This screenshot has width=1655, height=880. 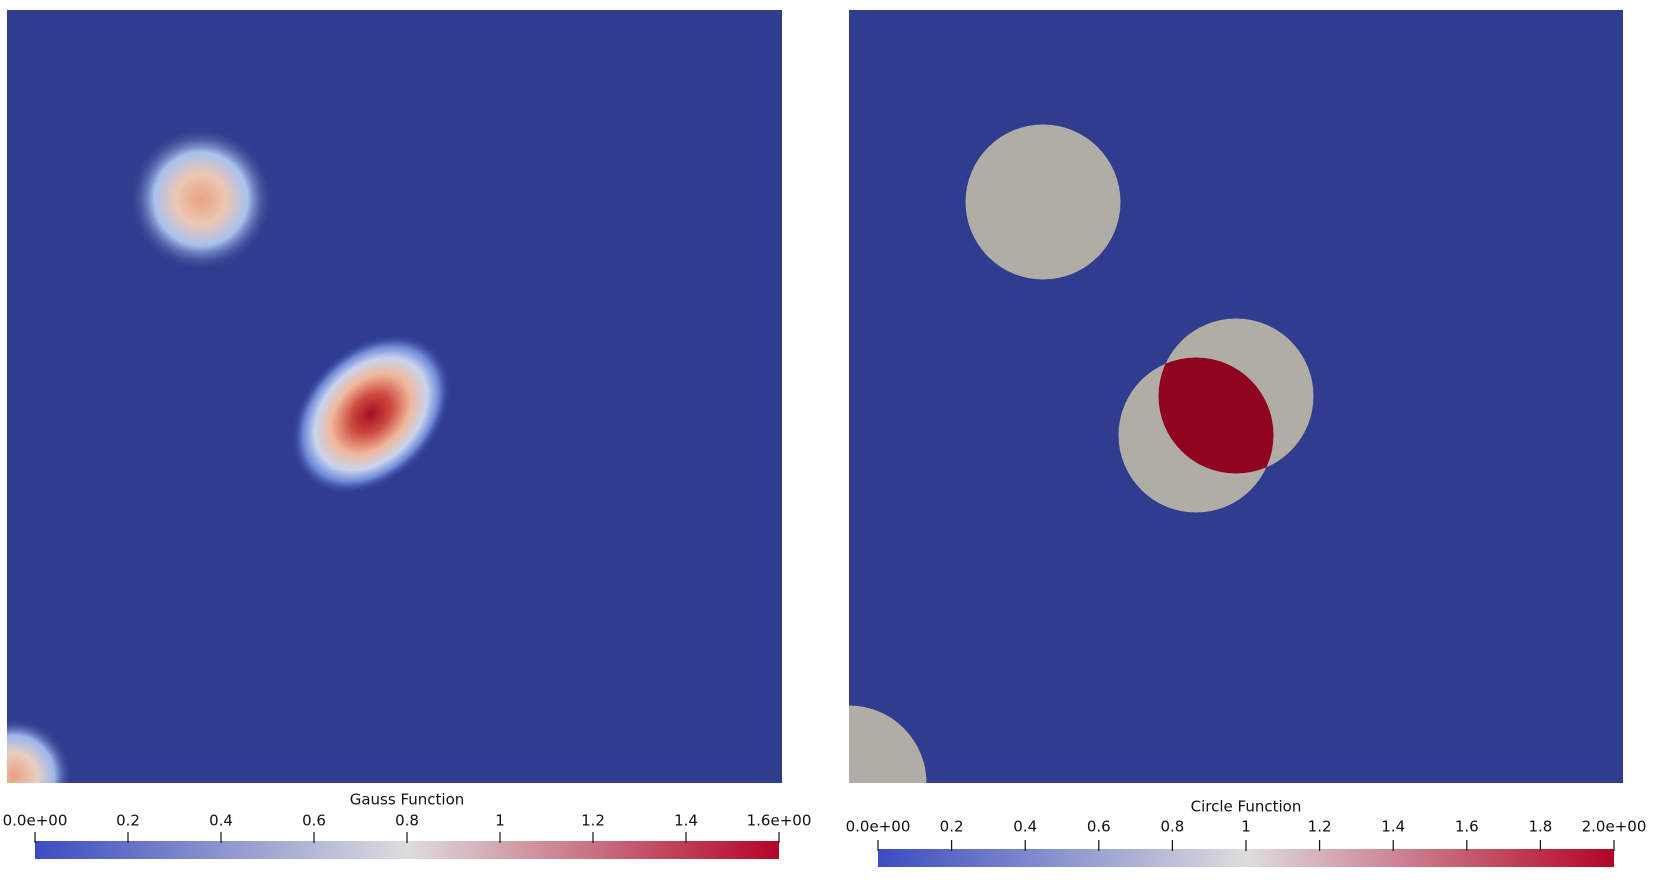 I want to click on colorbar-tick-label: 1.6e+00, so click(x=779, y=821).